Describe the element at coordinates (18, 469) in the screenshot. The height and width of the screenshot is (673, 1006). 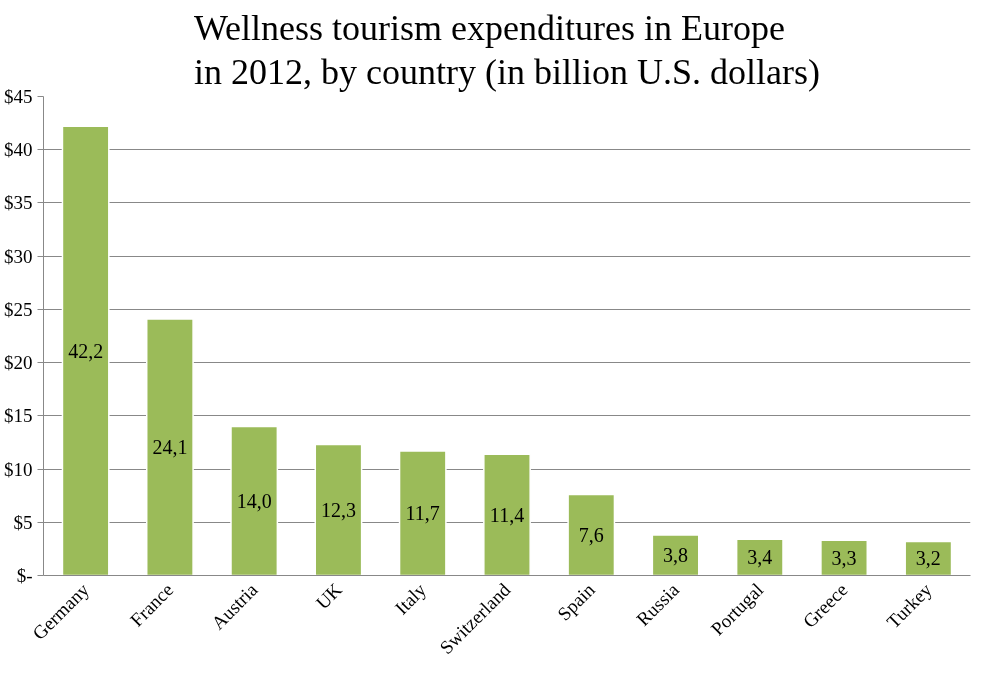
I see `y-tick-label: $10` at that location.